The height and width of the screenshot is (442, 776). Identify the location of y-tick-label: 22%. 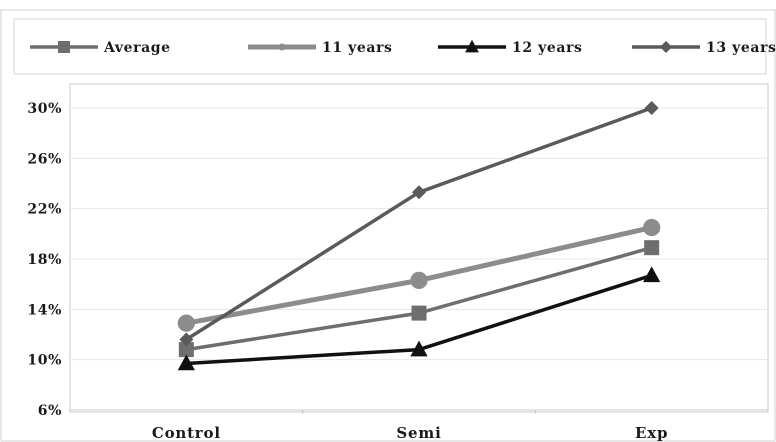
(44, 210).